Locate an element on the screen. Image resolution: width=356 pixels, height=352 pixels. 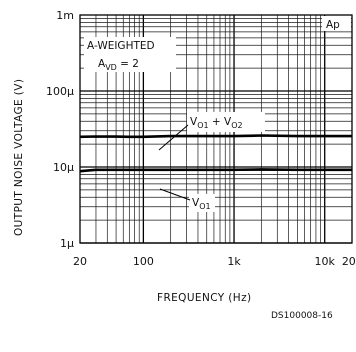
annotation-weighting: A-WEIGHTED is located at coordinates (121, 46).